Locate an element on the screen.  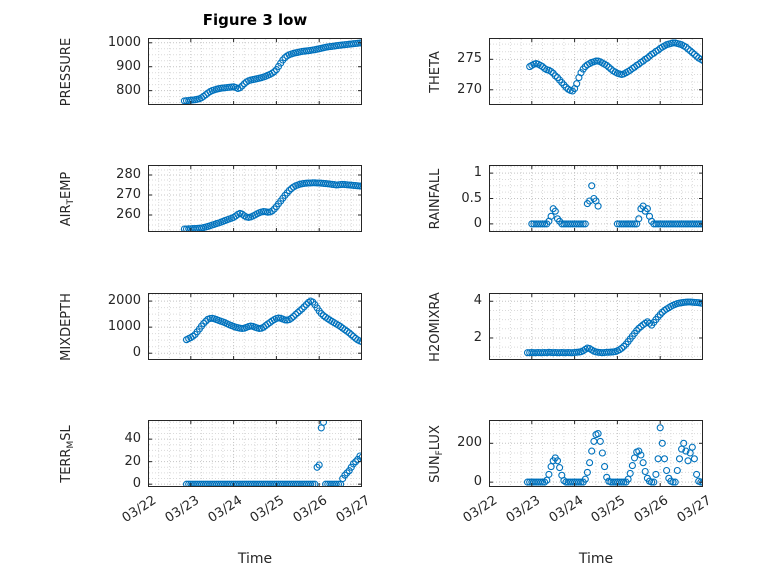
y-tick-label: 900 is located at coordinates (128, 66).